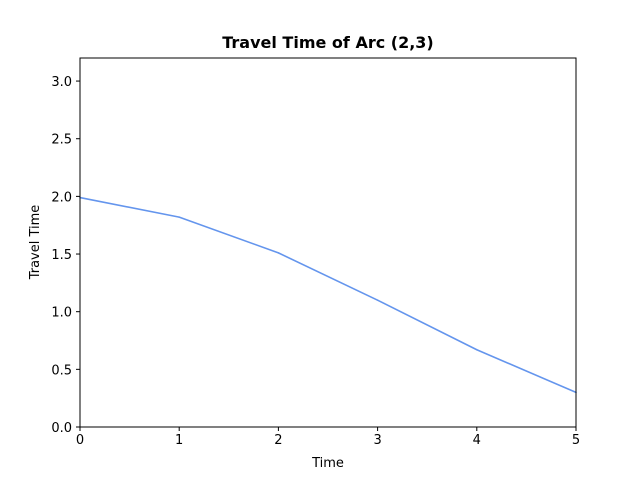 This screenshot has height=480, width=640. I want to click on x-tick-label: 5, so click(576, 440).